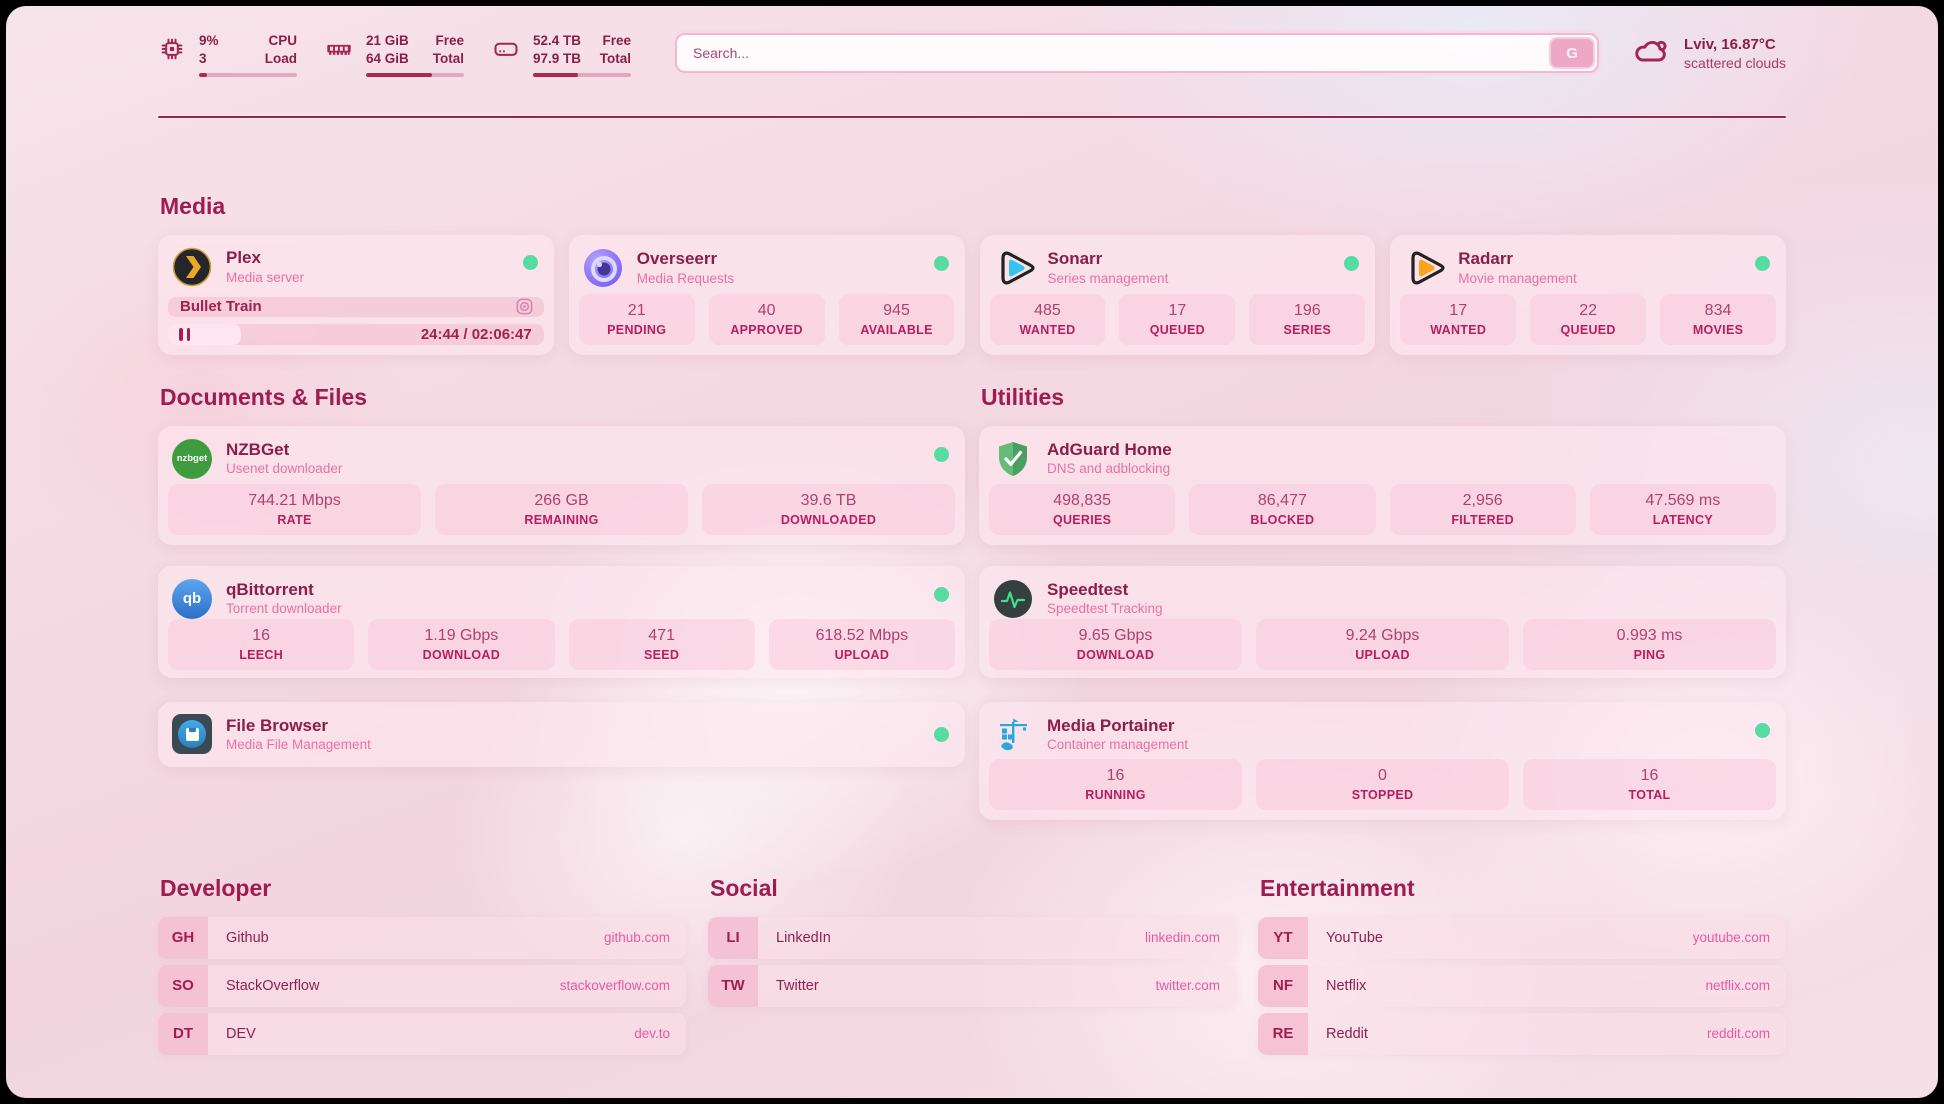  What do you see at coordinates (356, 334) in the screenshot?
I see `plex-progress-bar: 24:44 / 02:06:47` at bounding box center [356, 334].